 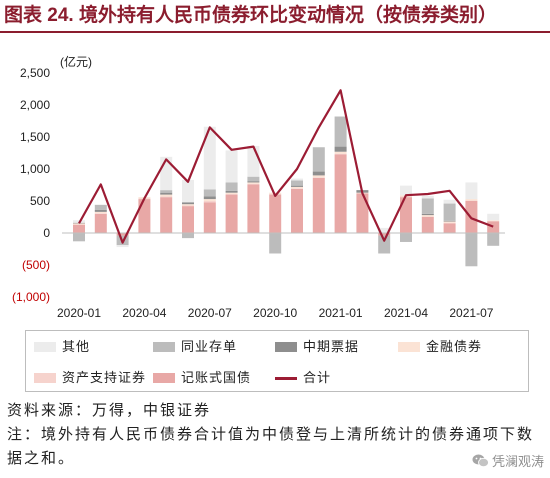 What do you see at coordinates (209, 217) in the screenshot?
I see `bar-segment-s5-m6` at bounding box center [209, 217].